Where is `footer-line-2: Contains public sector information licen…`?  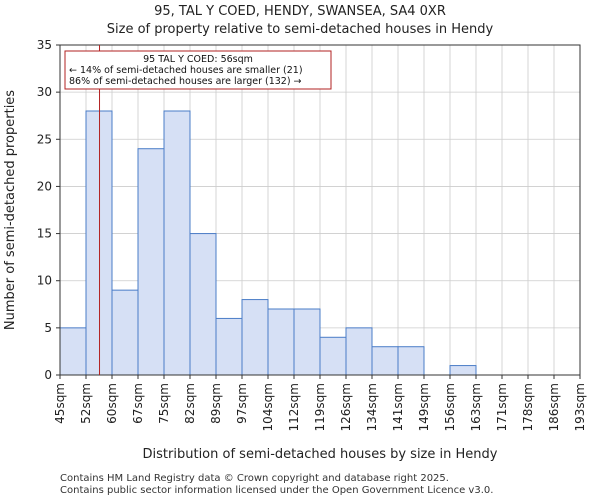
footer-line-2: Contains public sector information licen… is located at coordinates (277, 490).